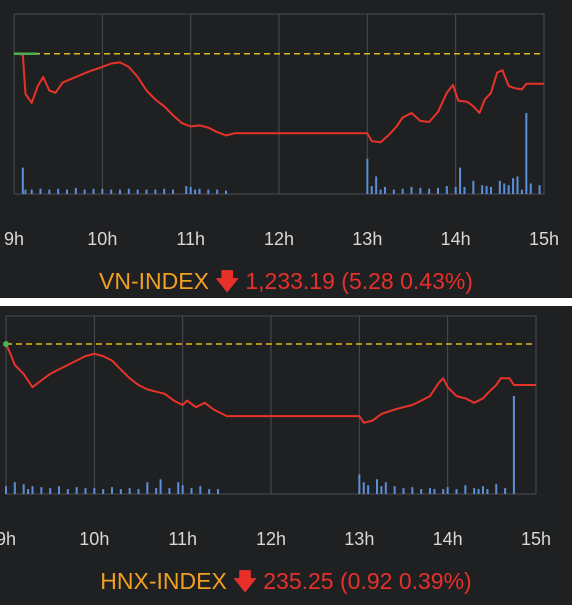 The height and width of the screenshot is (605, 572). I want to click on index-change: (5.28 0.43%), so click(407, 281).